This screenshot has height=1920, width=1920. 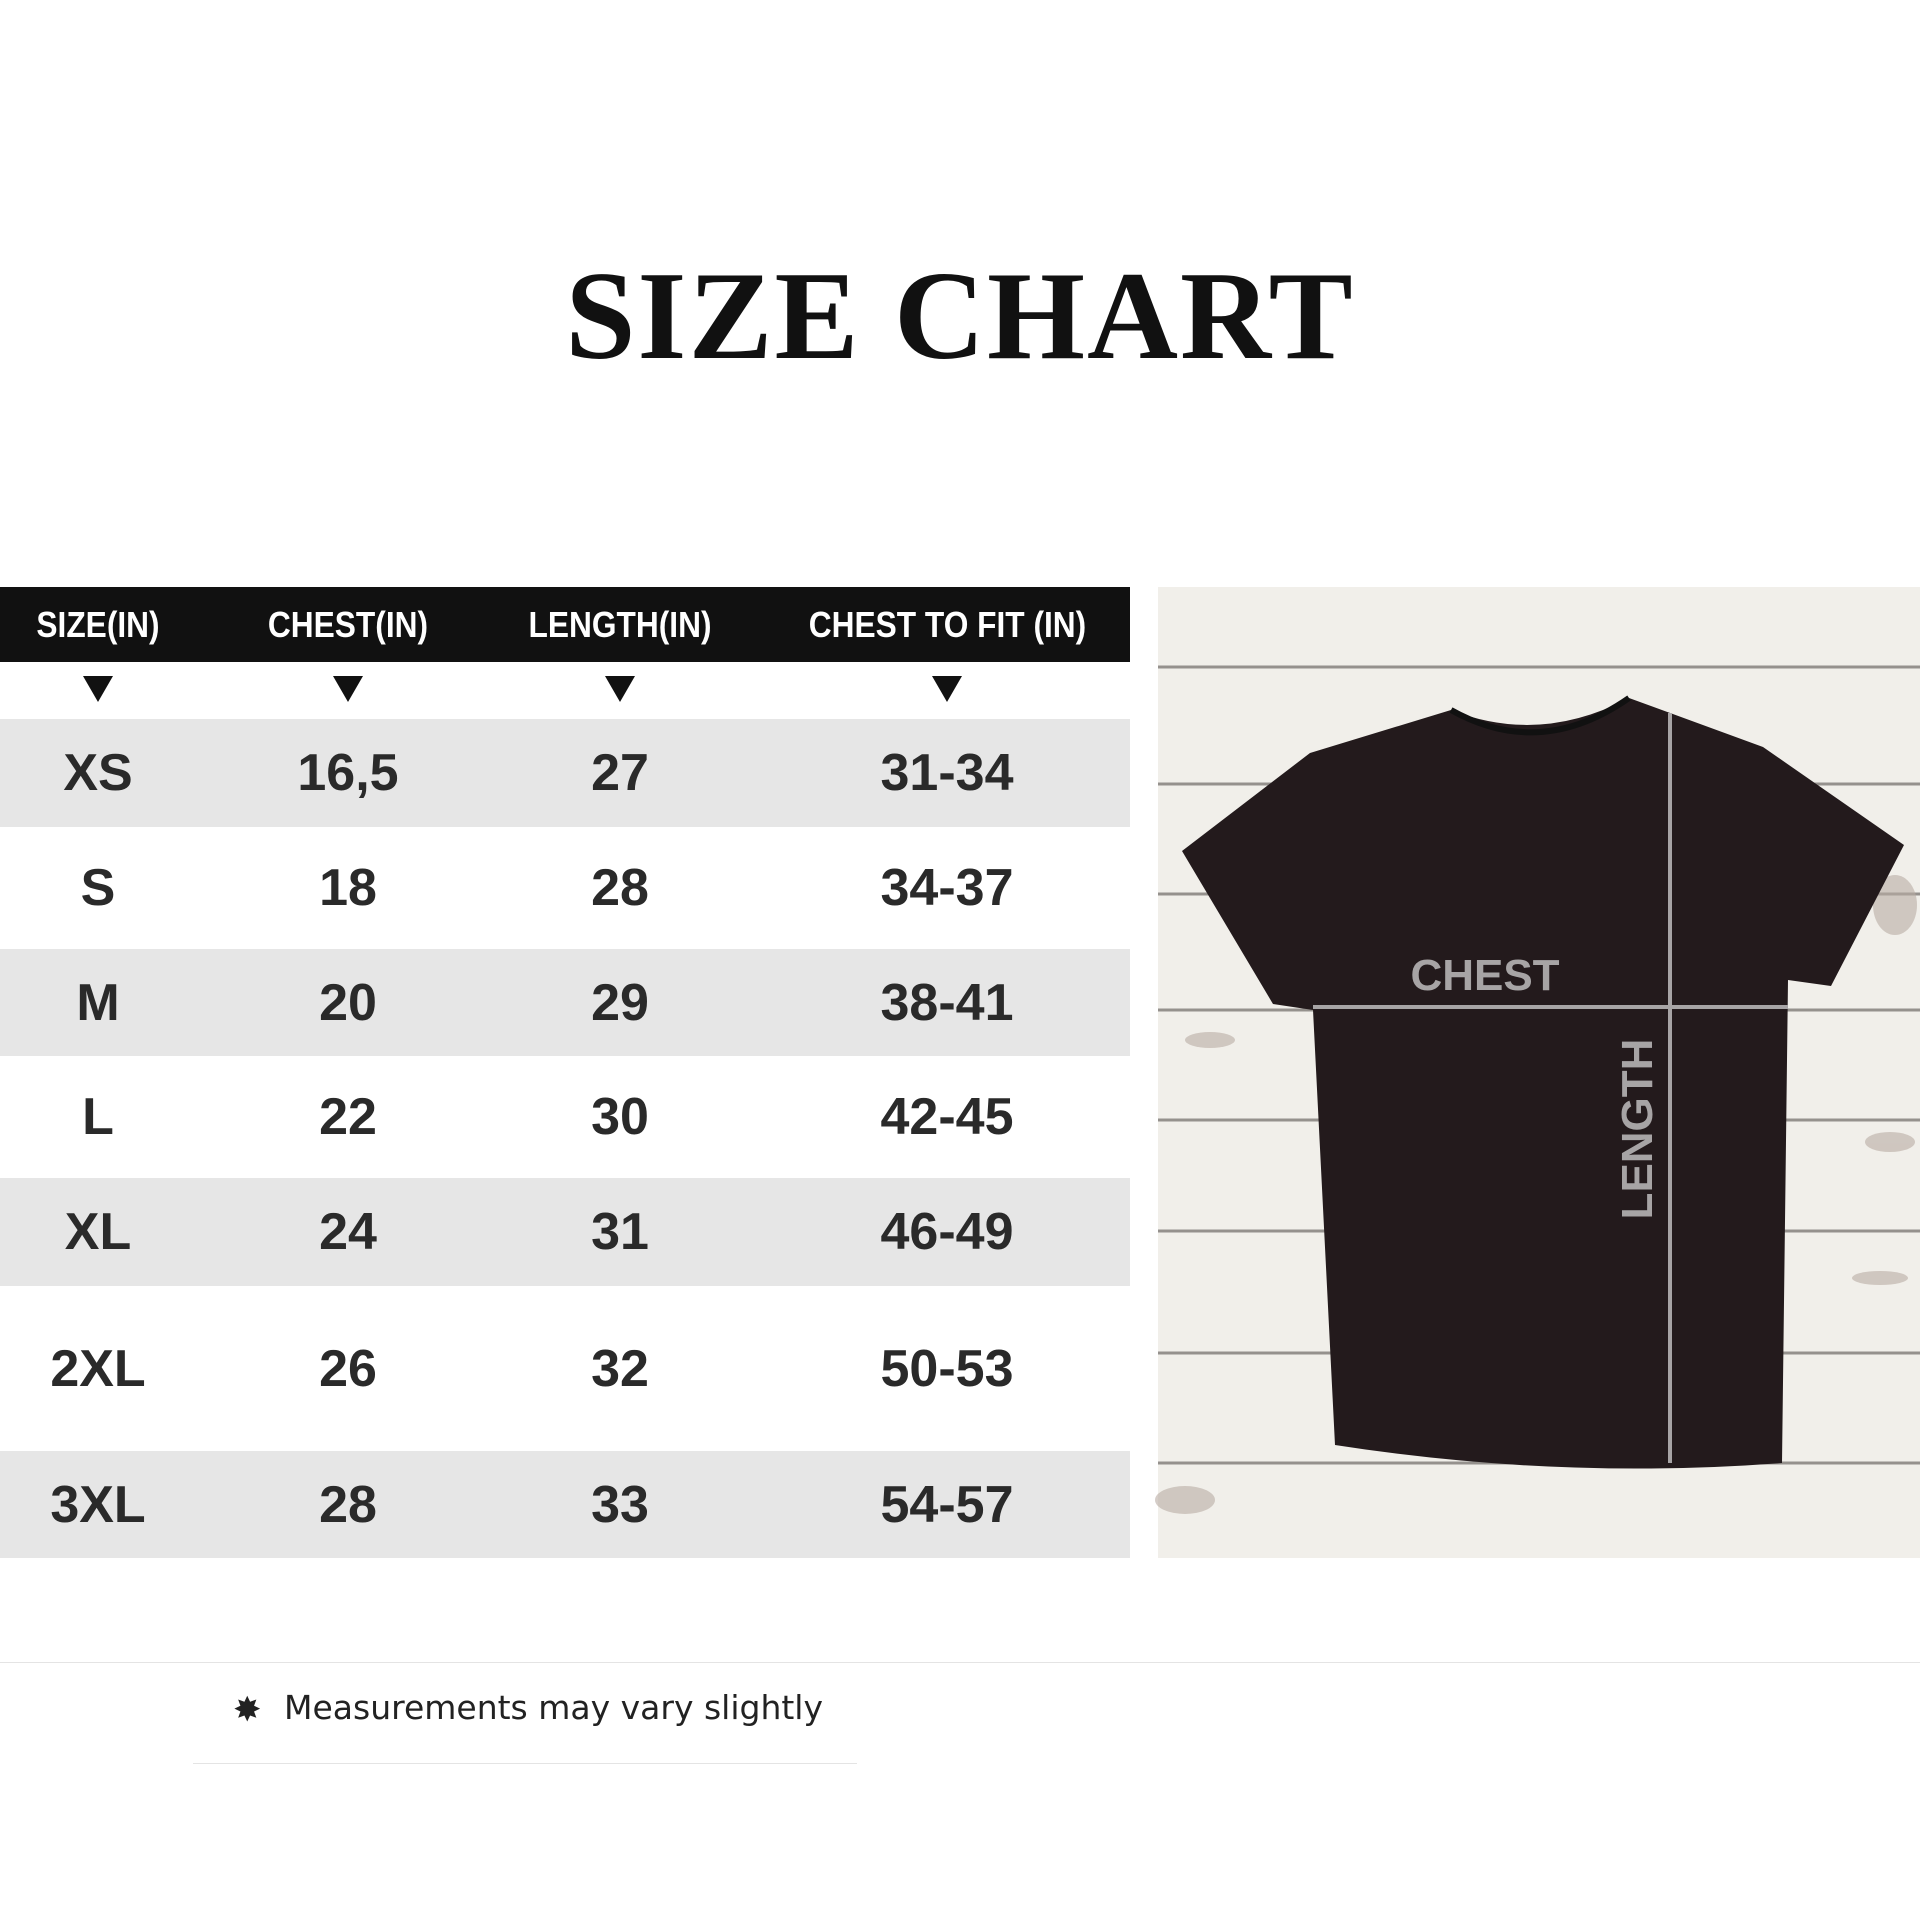 What do you see at coordinates (565, 888) in the screenshot?
I see `table-row: S 18 28 34-37` at bounding box center [565, 888].